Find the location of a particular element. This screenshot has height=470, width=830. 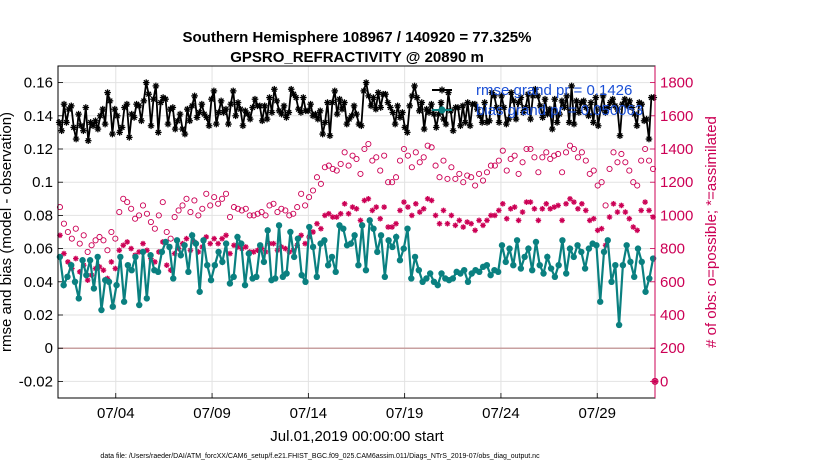

y-axis-label: rmse and bias (model - observation) is located at coordinates (7, 232).